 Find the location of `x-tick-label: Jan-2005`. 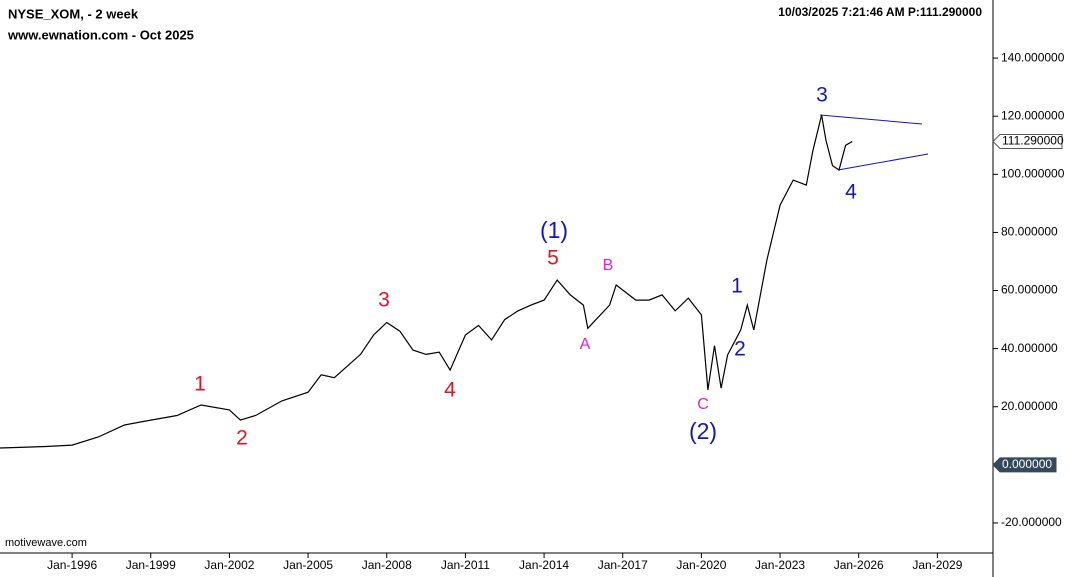

x-tick-label: Jan-2005 is located at coordinates (308, 565).